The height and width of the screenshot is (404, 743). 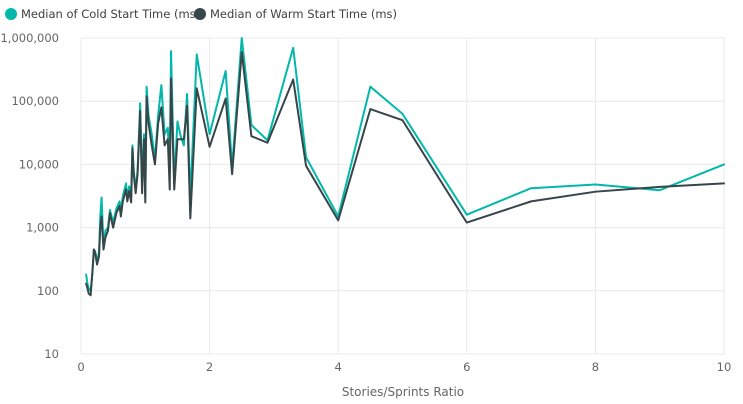 What do you see at coordinates (39, 164) in the screenshot?
I see `y-tick-label: 10,000` at bounding box center [39, 164].